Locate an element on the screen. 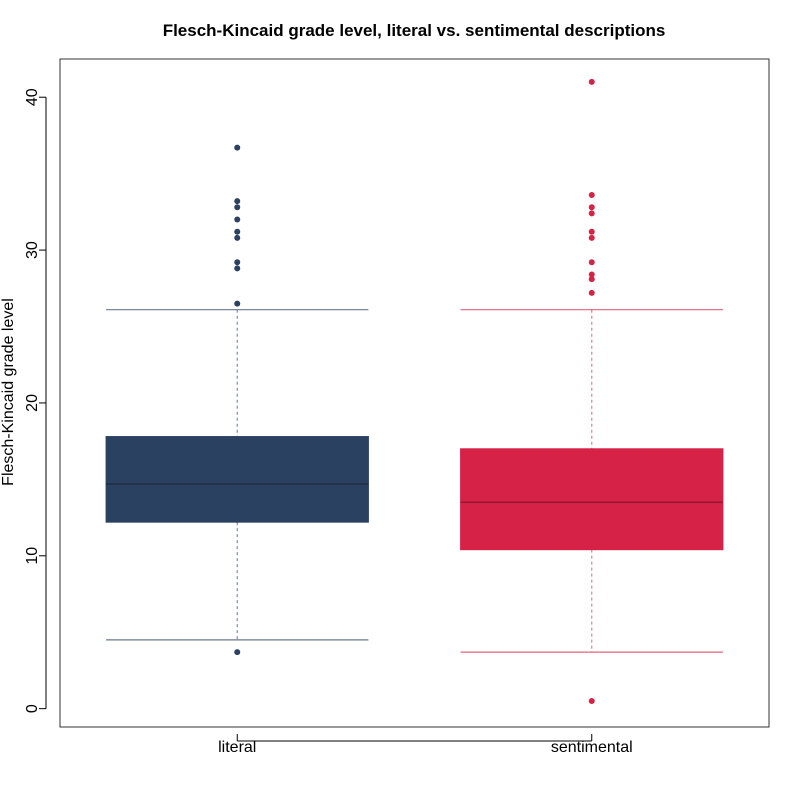 This screenshot has width=800, height=800. x-tick-label: sentimental is located at coordinates (592, 747).